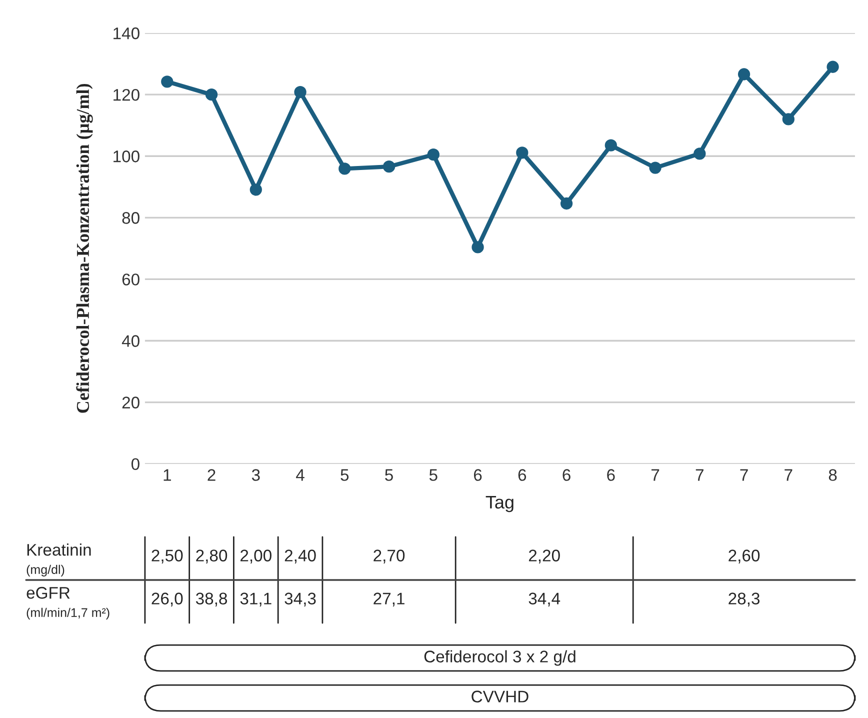  I want to click on text: CVVHD, so click(500, 696).